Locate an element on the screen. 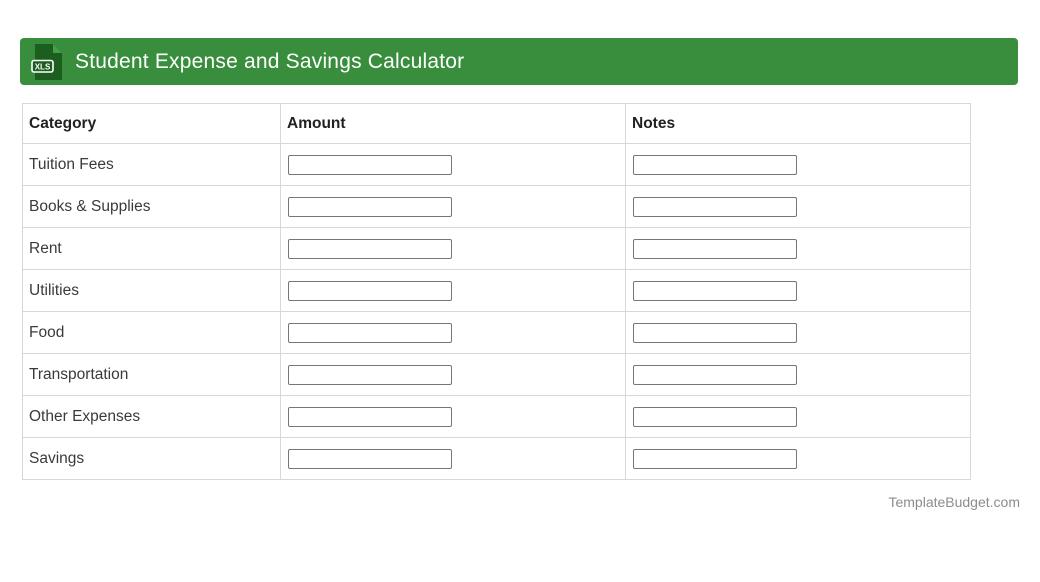  category-cell: Tuition Fees is located at coordinates (151, 164).